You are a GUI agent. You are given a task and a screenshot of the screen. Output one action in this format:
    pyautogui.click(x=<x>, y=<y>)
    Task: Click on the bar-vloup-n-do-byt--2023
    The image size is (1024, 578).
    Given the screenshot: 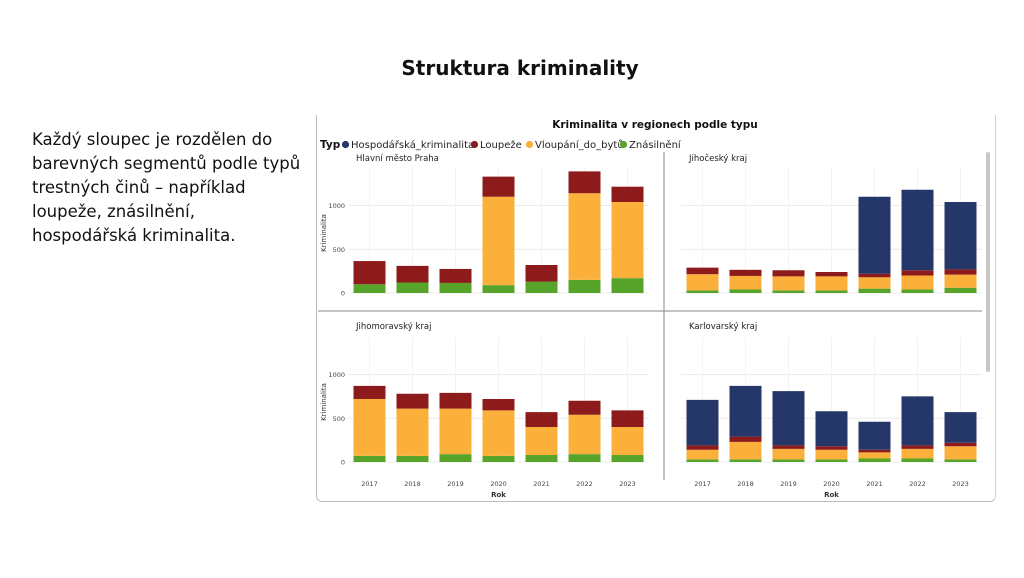 What is the action you would take?
    pyautogui.click(x=960, y=281)
    